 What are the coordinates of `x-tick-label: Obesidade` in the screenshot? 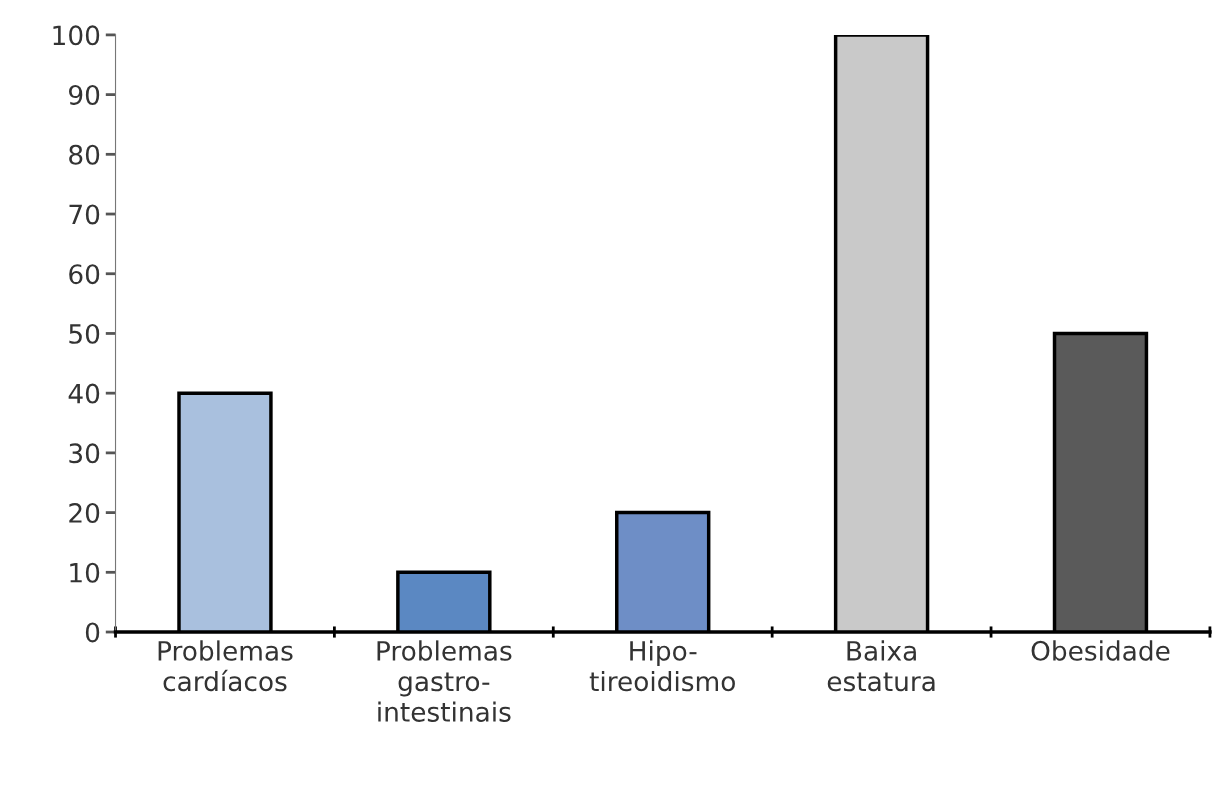 It's located at (1100, 650).